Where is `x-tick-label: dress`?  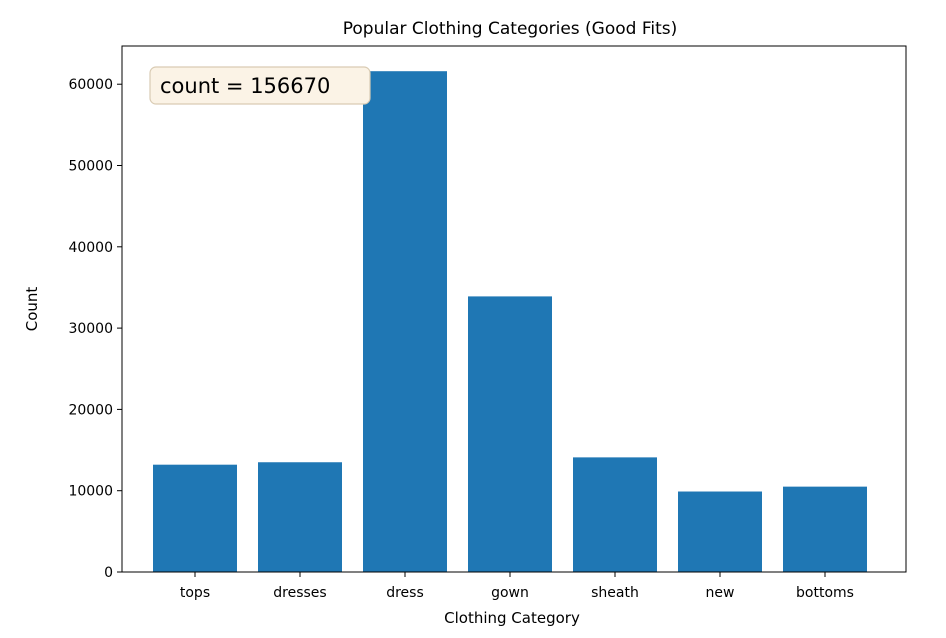
x-tick-label: dress is located at coordinates (405, 593).